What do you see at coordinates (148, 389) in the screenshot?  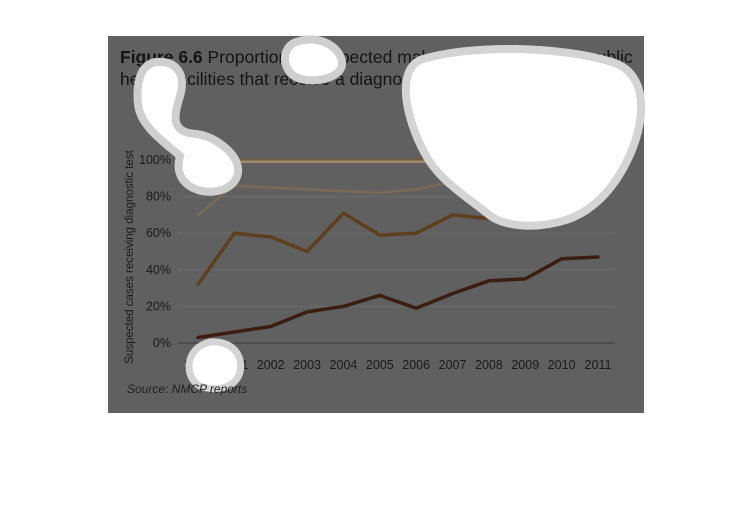 I see `source-label: Source:` at bounding box center [148, 389].